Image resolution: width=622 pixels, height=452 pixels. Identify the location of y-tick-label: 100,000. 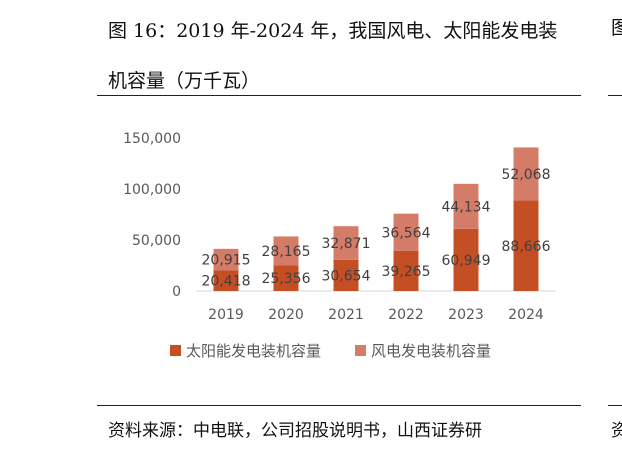
(152, 190).